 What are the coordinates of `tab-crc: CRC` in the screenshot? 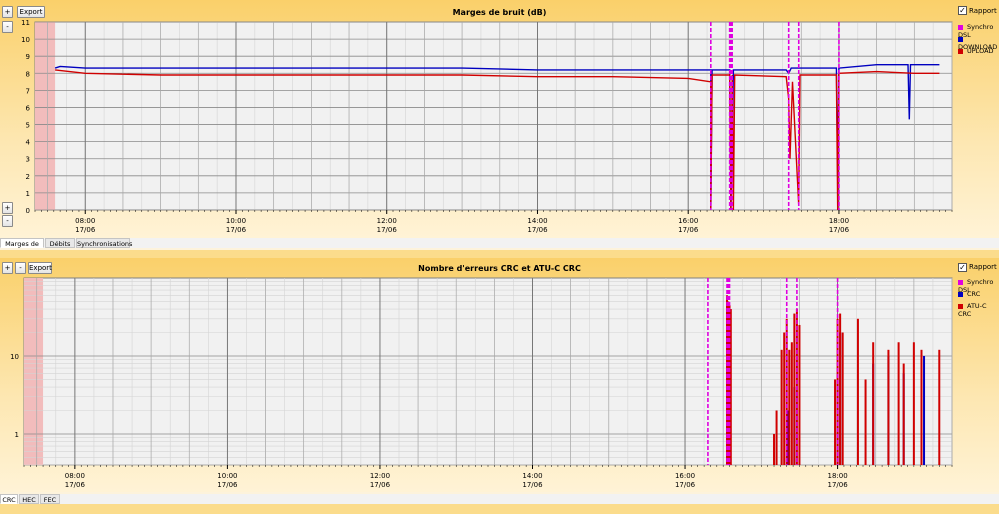 It's located at (9, 499).